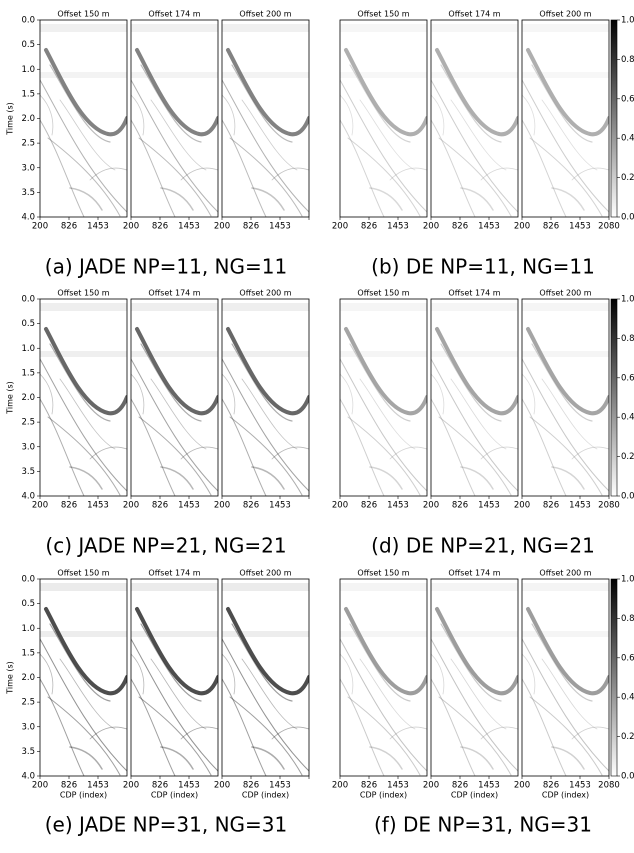 The image size is (634, 853). I want to click on colorbar-tick-label: 0.4, so click(627, 139).